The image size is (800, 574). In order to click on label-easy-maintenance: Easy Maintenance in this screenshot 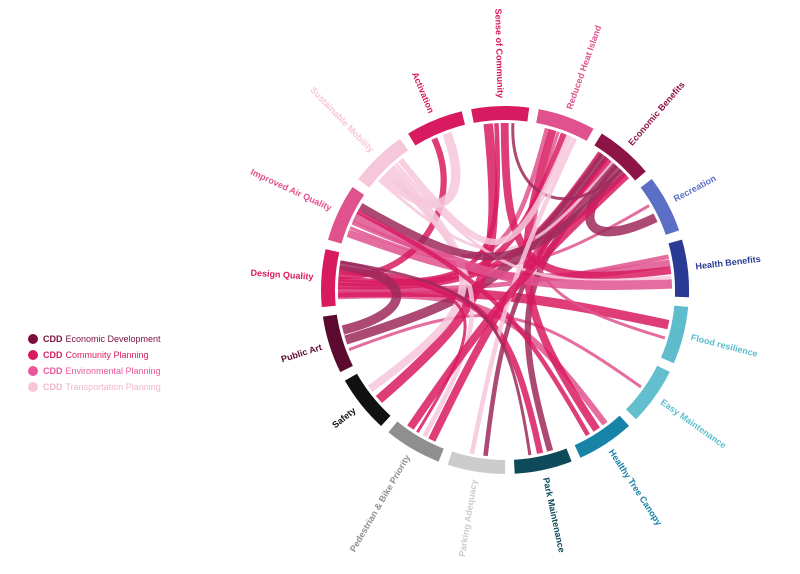, I will do `click(693, 423)`.